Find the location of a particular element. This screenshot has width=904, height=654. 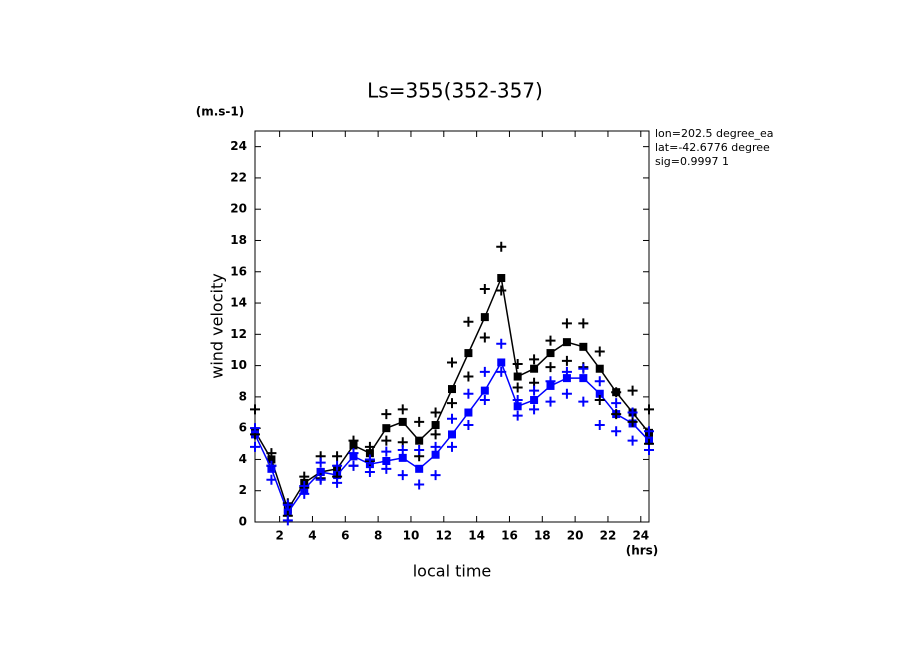

x-tick-label: 22 is located at coordinates (608, 536).